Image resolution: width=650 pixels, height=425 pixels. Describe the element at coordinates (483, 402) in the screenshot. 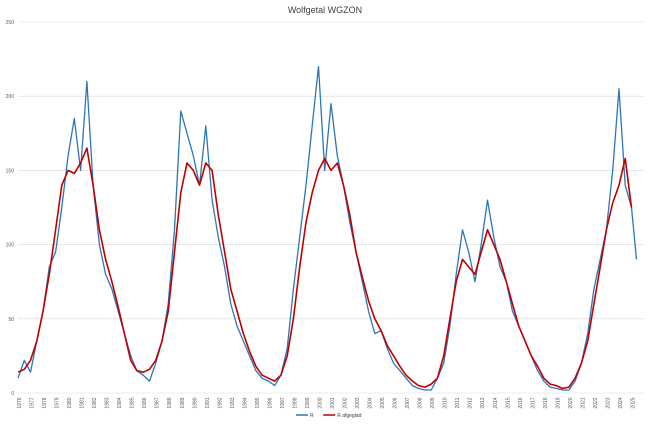

I see `x-tick-label: 2013` at that location.